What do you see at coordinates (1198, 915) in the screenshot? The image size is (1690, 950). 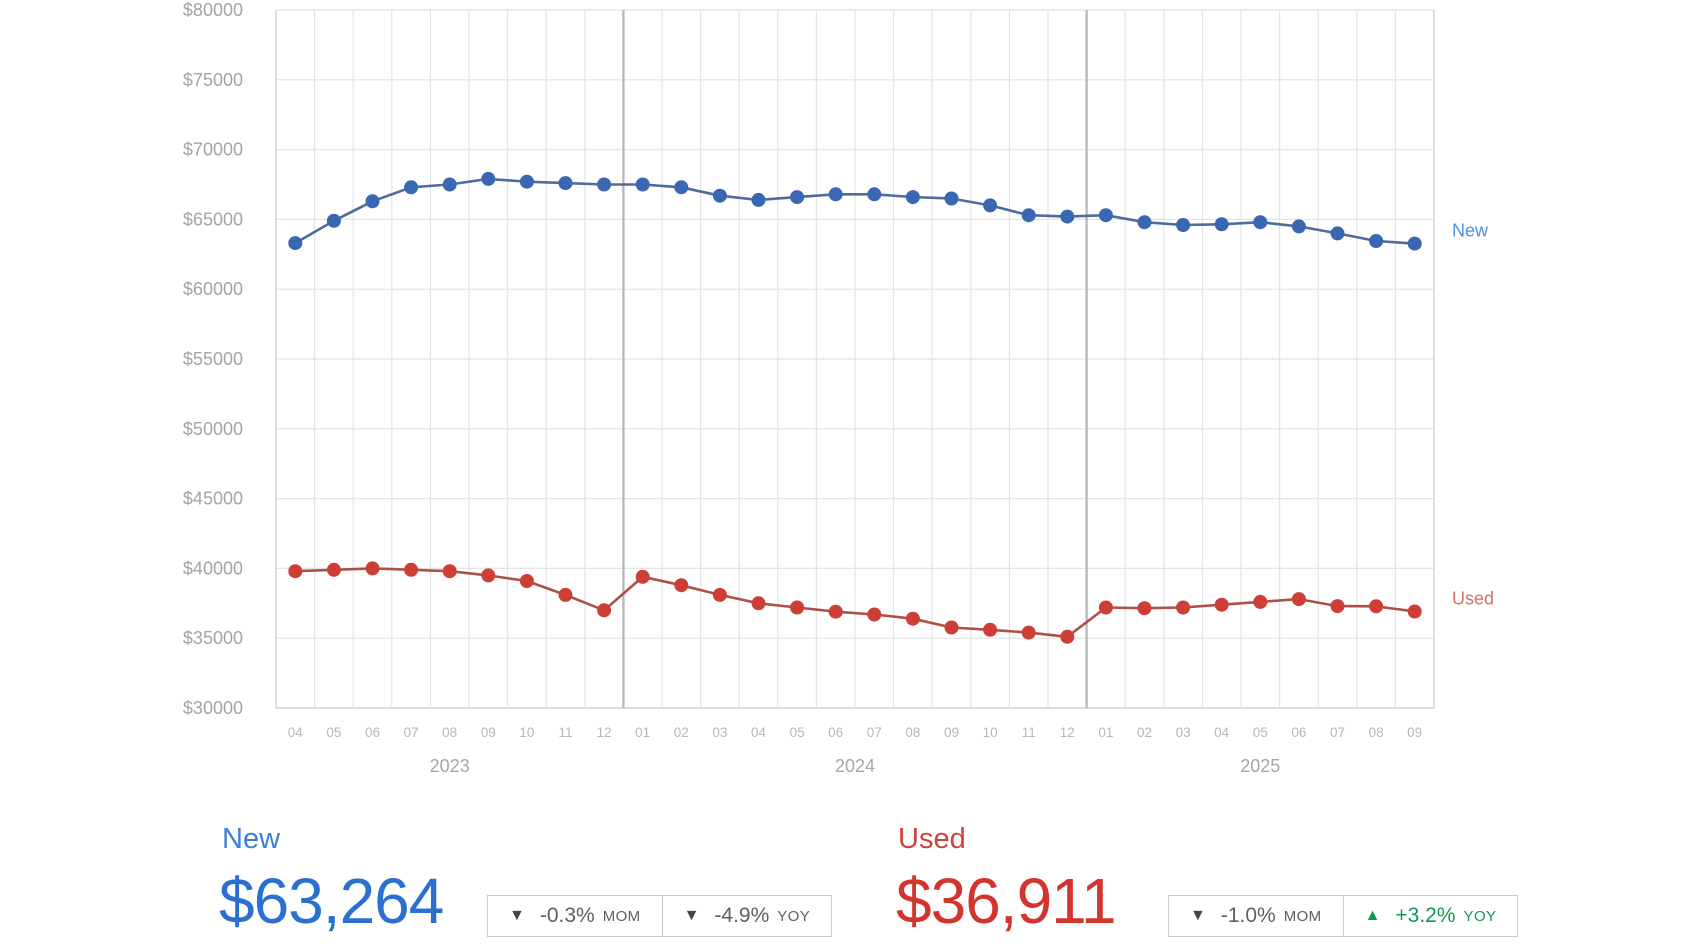 I see `down-triangle-icon: ▼` at bounding box center [1198, 915].